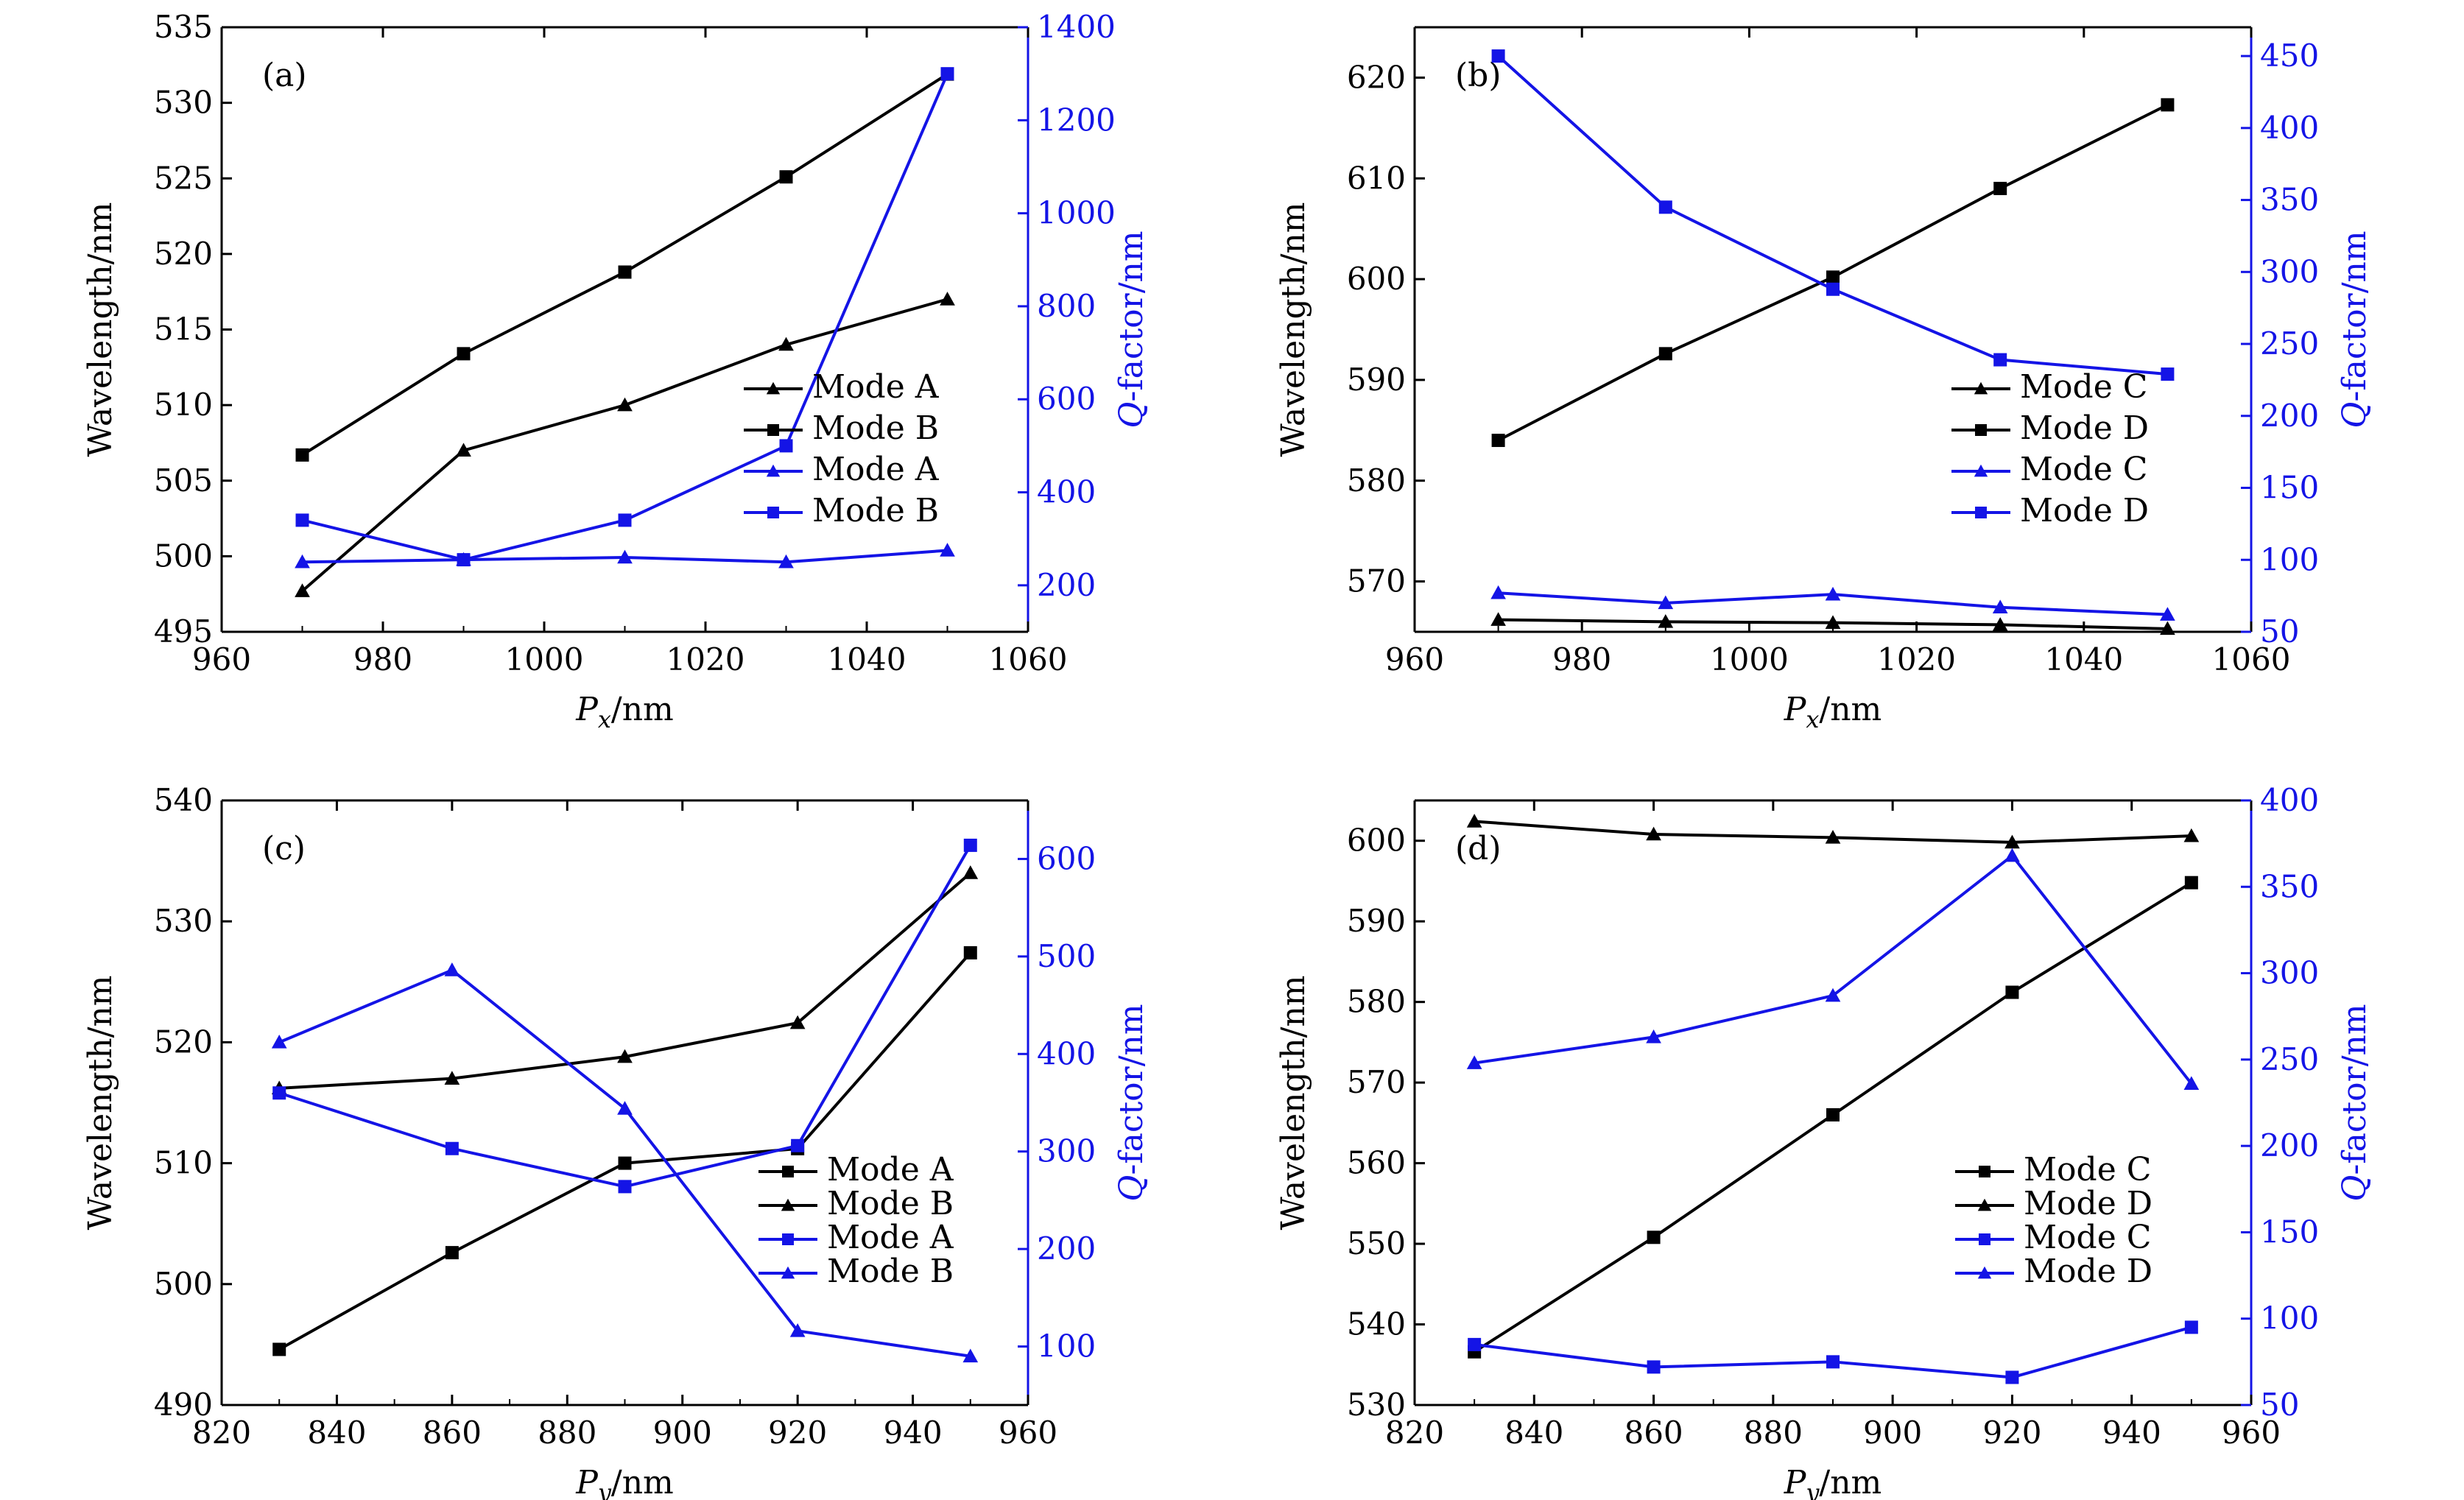  Describe the element at coordinates (1812, 1490) in the screenshot. I see `x-axis-label-sub: y` at that location.